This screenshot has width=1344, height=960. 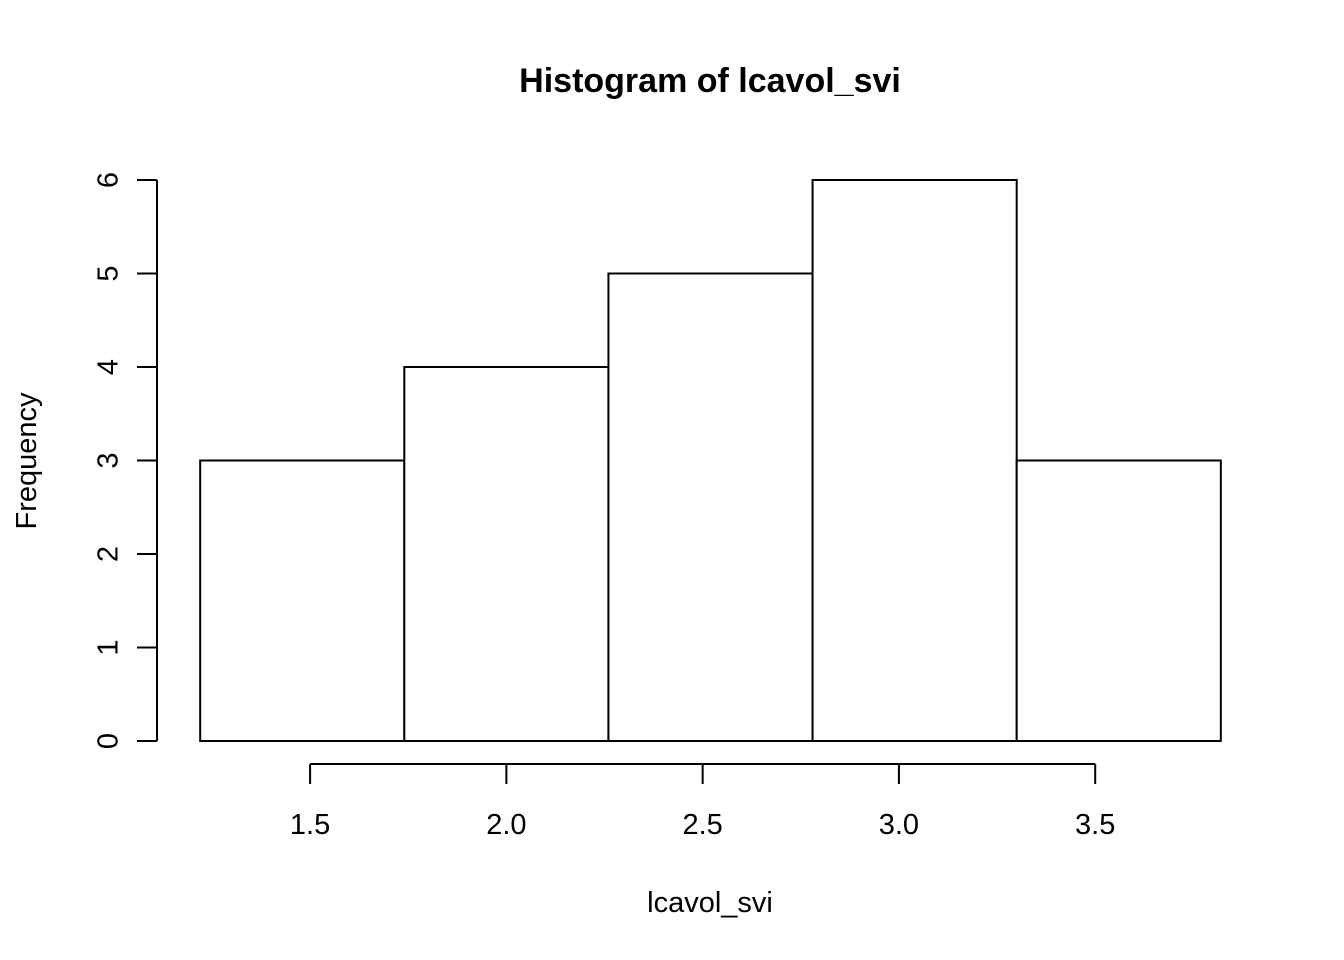 What do you see at coordinates (109, 367) in the screenshot?
I see `y-tick-label: 4` at bounding box center [109, 367].